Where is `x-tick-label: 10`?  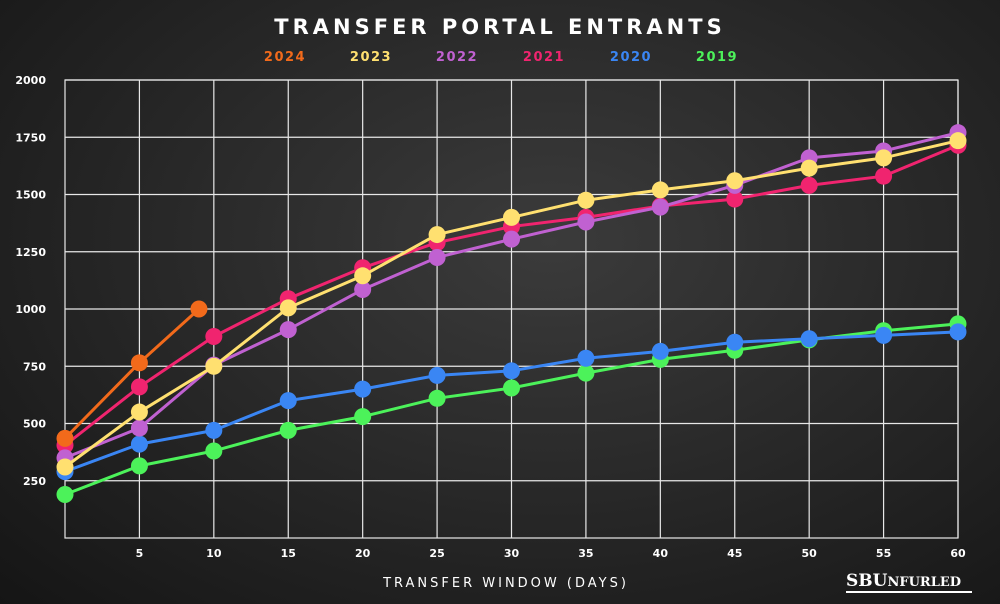
x-tick-label: 10 is located at coordinates (214, 553).